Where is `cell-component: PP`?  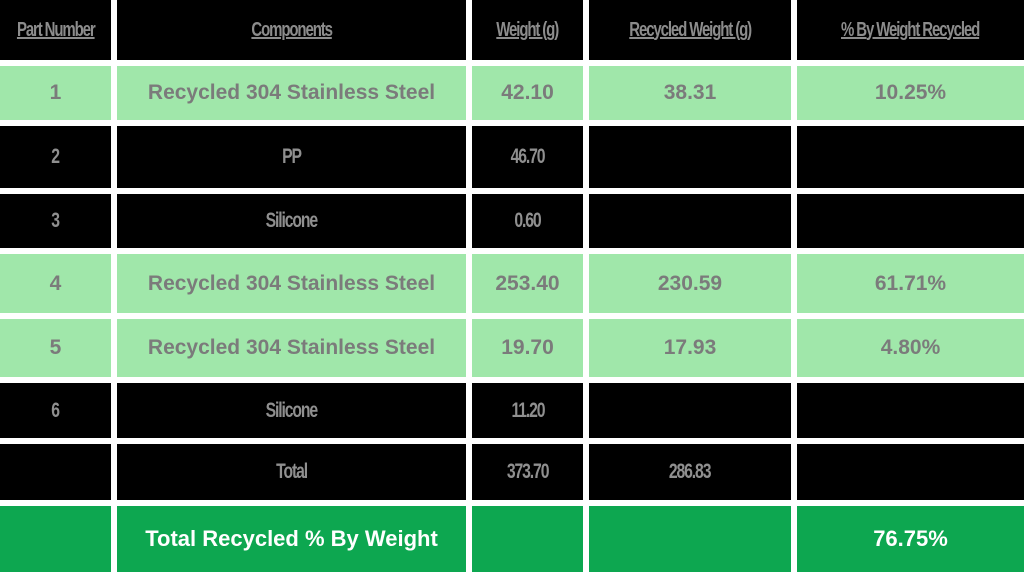
cell-component: PP is located at coordinates (291, 157).